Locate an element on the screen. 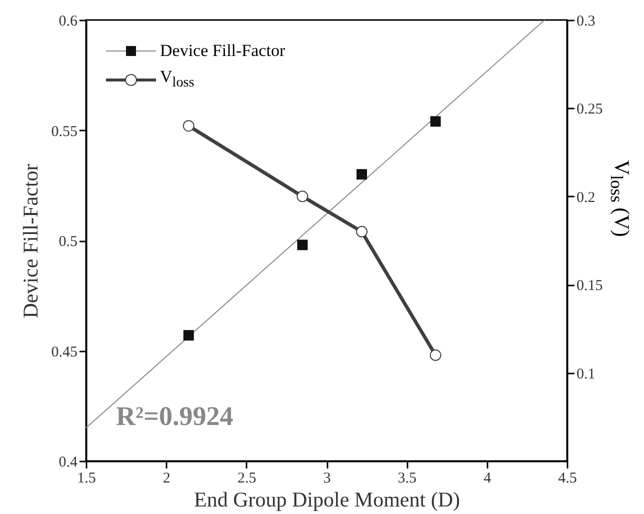  y2-tick-label: 0.1 is located at coordinates (586, 374).